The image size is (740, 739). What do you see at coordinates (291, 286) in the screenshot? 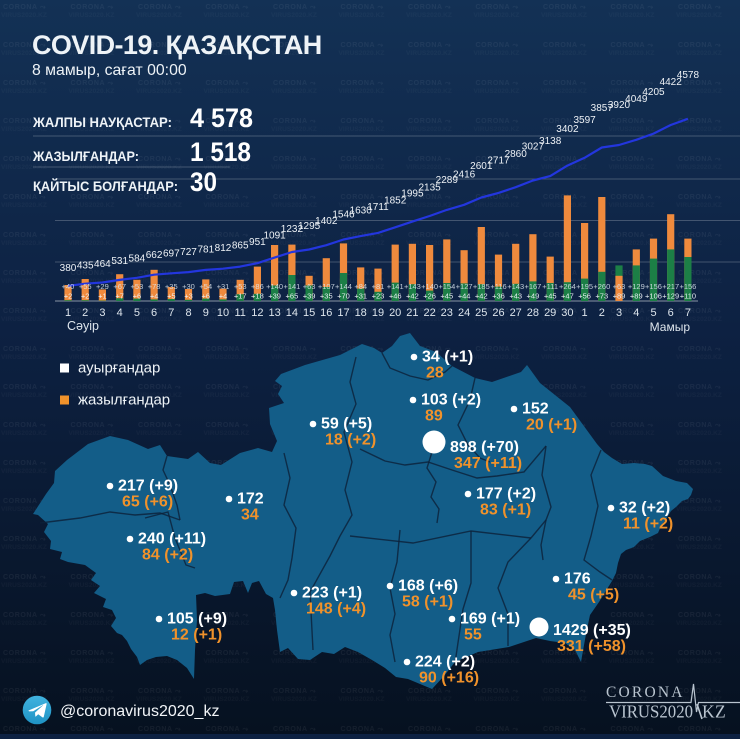
I see `svg-text: +141` at bounding box center [291, 286].